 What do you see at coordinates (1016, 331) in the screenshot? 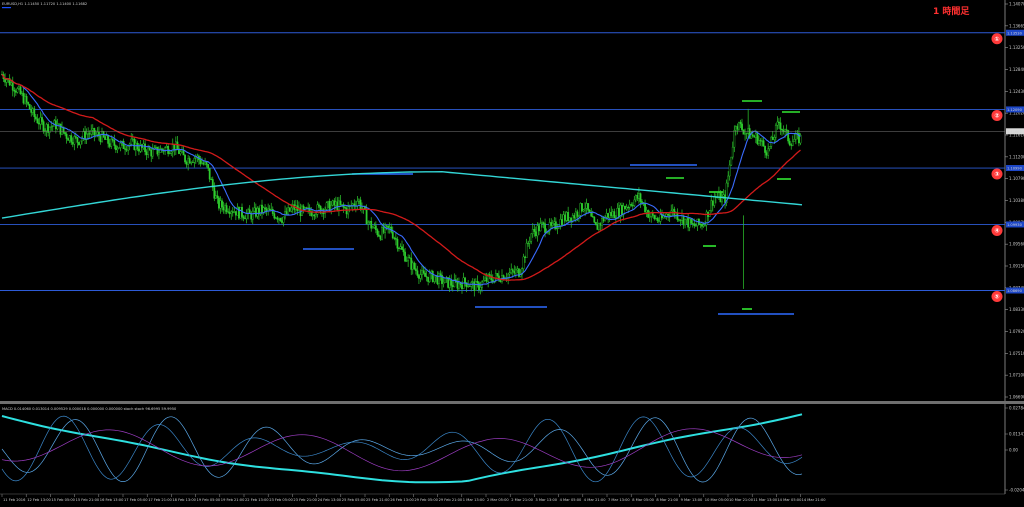
I see `price-tick-label: 1.07920` at bounding box center [1016, 331].